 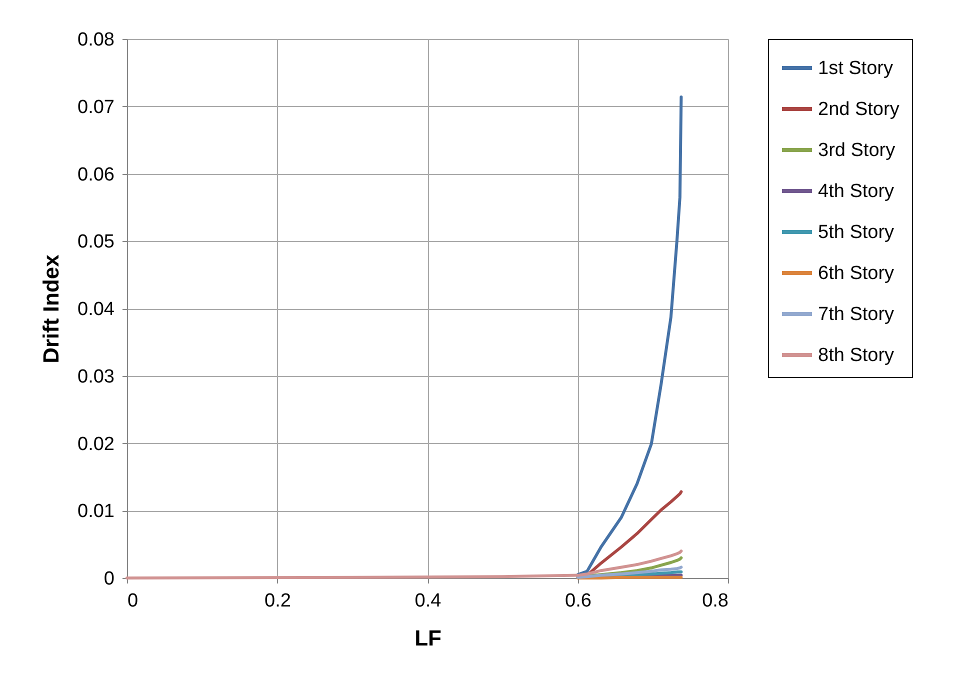 What do you see at coordinates (715, 601) in the screenshot?
I see `x-tick-label: 0.8` at bounding box center [715, 601].